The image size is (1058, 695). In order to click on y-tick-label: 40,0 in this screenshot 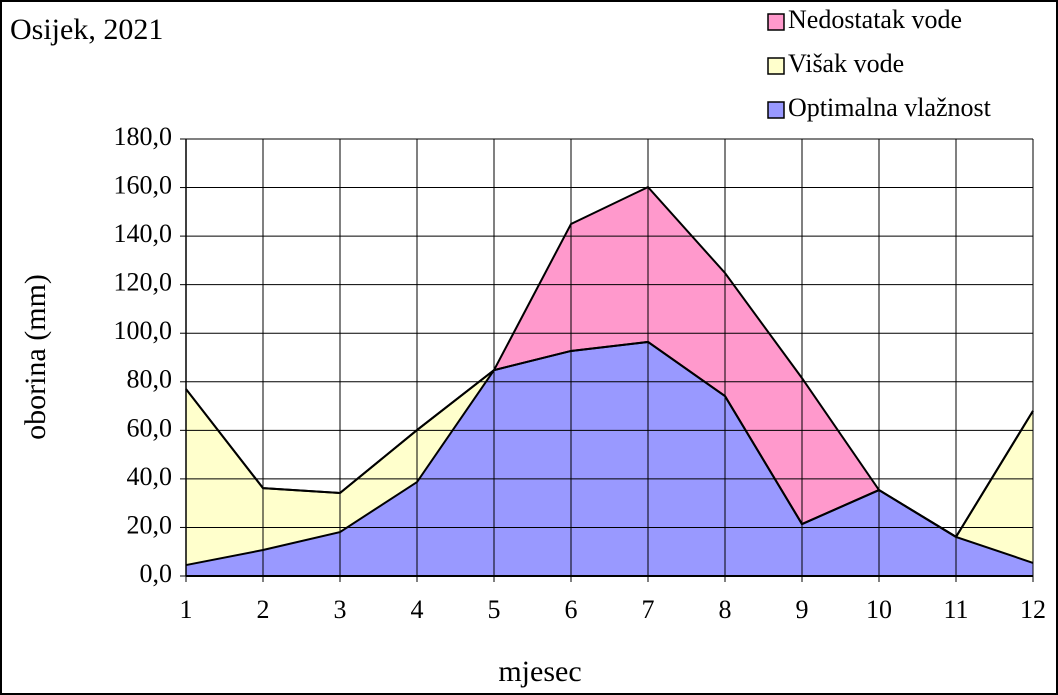, I will do `click(150, 476)`.